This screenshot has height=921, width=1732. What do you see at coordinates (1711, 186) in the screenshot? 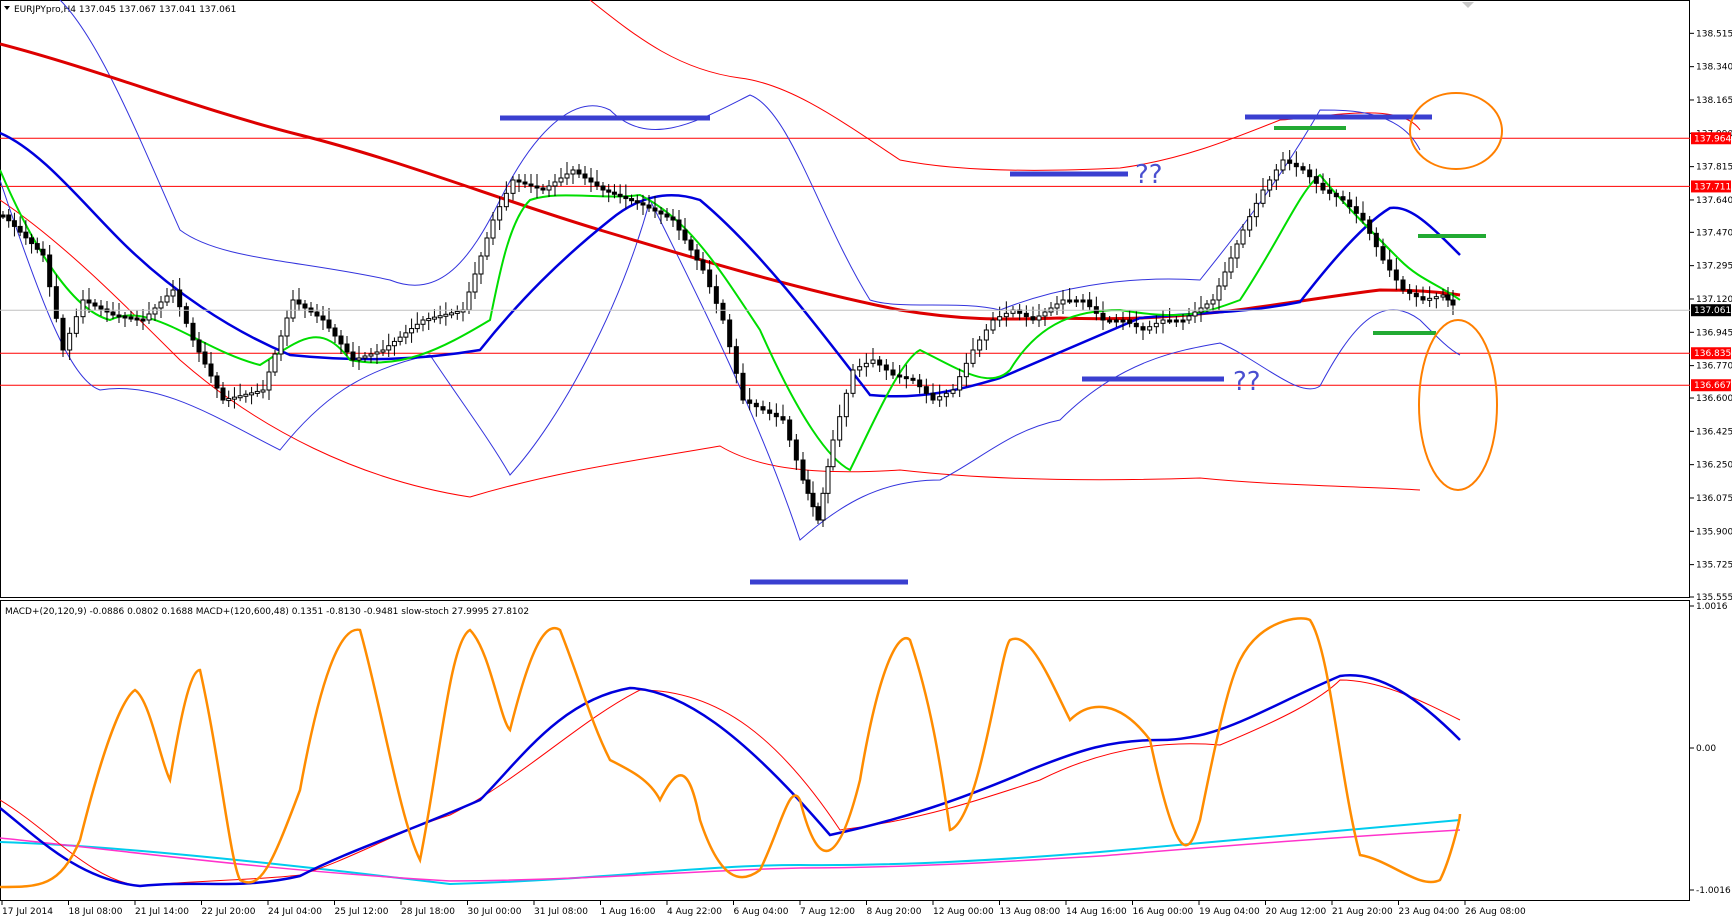
I see `level-price-tag` at bounding box center [1711, 186].